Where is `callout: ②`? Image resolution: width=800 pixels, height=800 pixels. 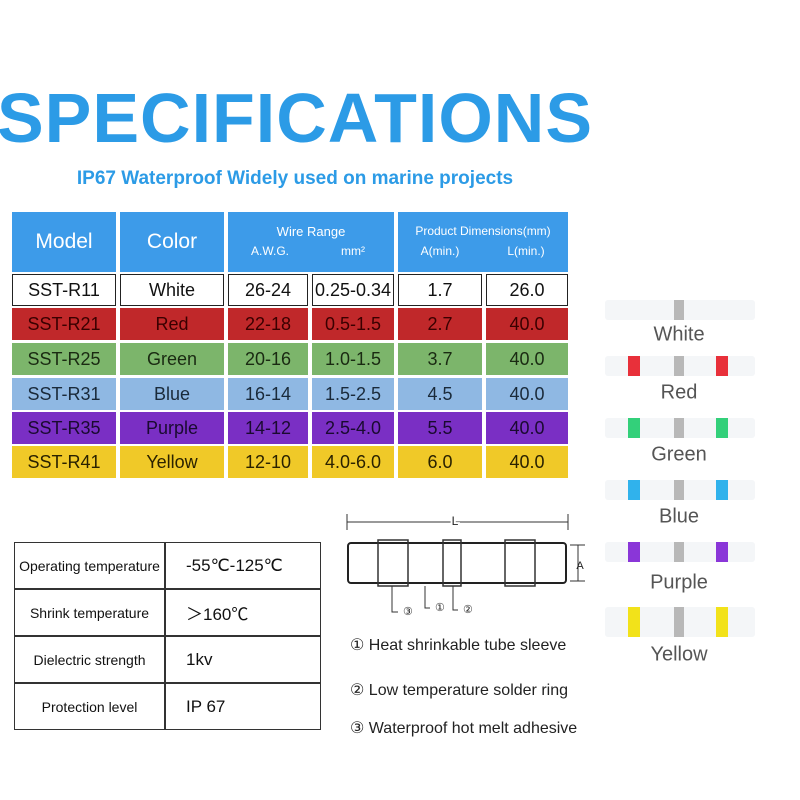 callout: ② is located at coordinates (468, 610).